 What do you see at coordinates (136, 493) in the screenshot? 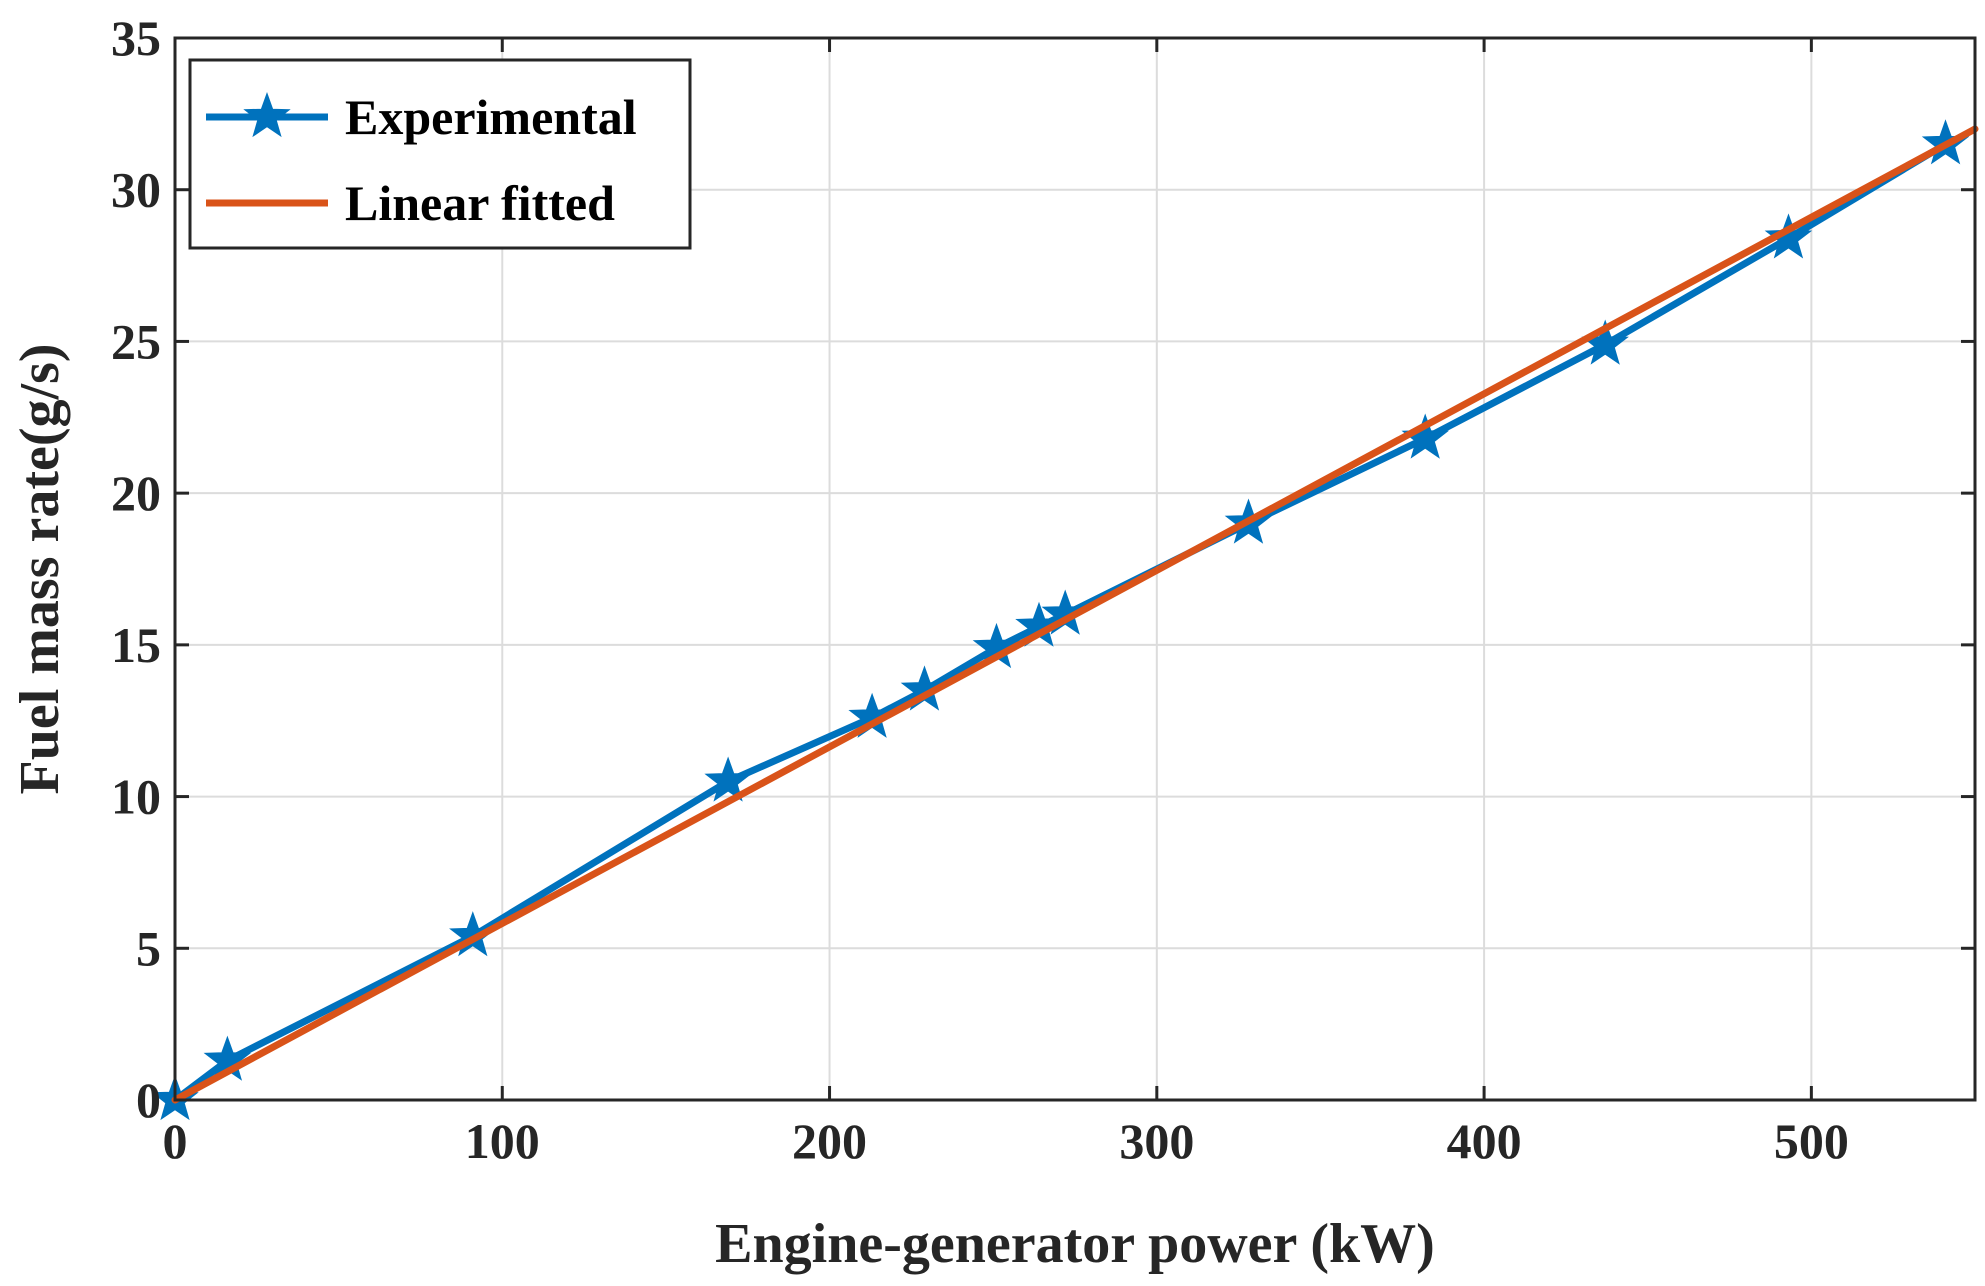
I see `y-tick-label: 20` at bounding box center [136, 493].